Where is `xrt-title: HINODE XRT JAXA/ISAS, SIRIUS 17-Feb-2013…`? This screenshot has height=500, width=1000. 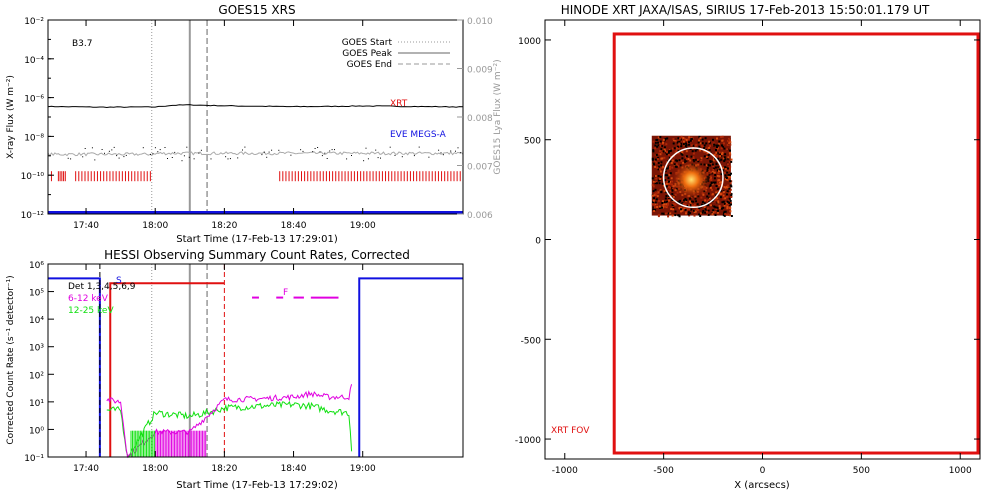 xrt-title: HINODE XRT JAXA/ISAS, SIRIUS 17-Feb-2013… is located at coordinates (745, 10).